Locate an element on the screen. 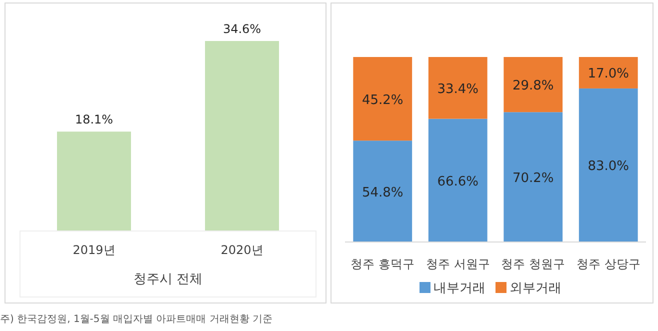  data-label: 33.4% is located at coordinates (458, 89).